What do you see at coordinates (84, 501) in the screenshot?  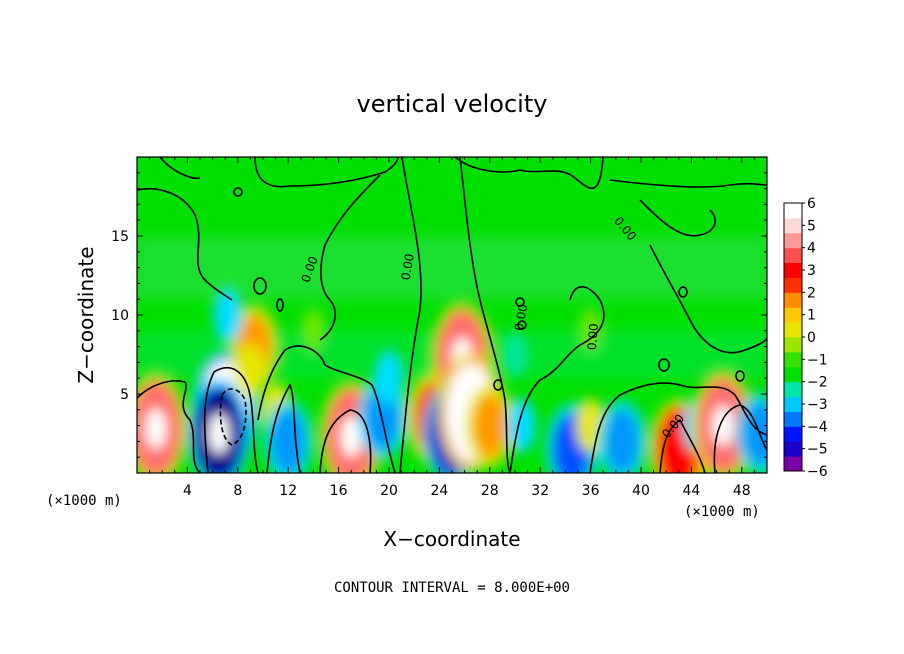 I see `x-unit-label: (×1000 m)` at bounding box center [84, 501].